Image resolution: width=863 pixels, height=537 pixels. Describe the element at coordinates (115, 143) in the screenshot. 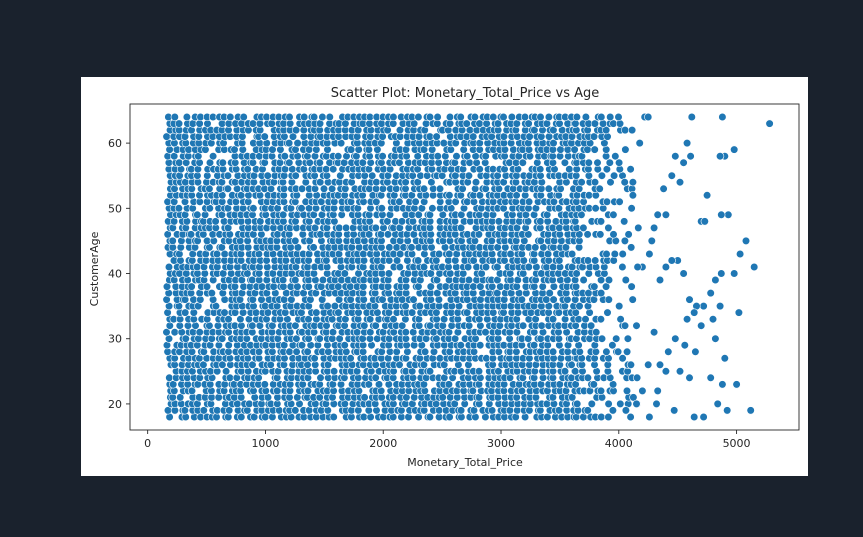

I see `y-tick-label: 60` at that location.